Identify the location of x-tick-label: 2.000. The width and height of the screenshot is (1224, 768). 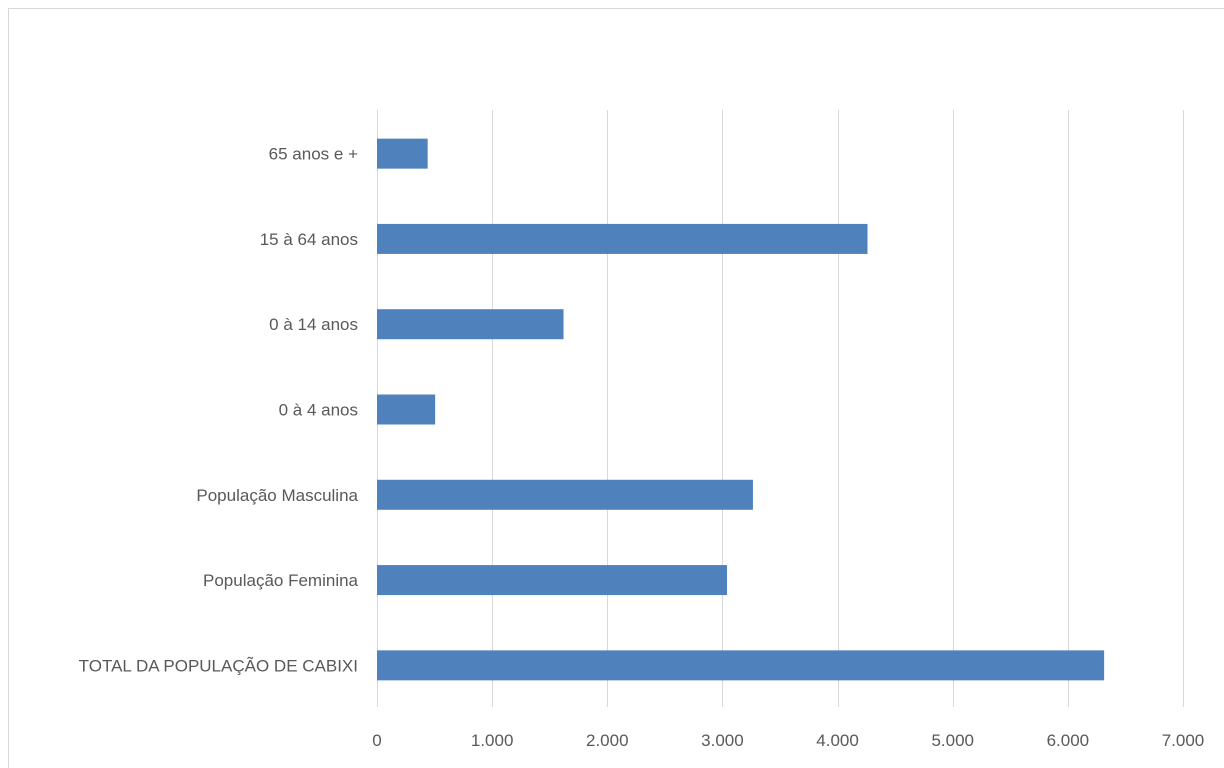
(607, 740).